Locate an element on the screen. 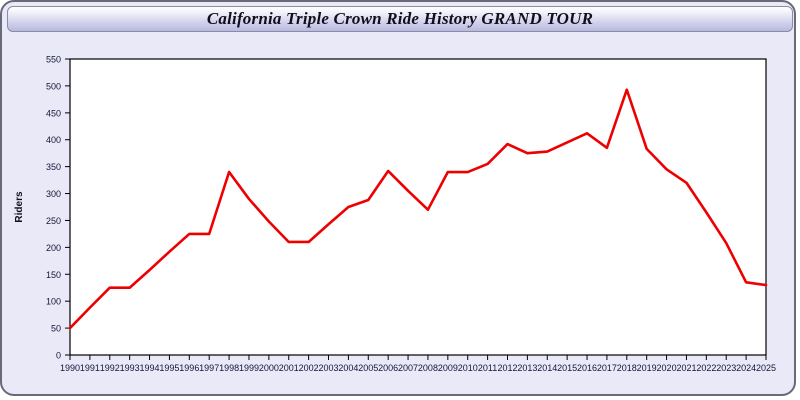 The width and height of the screenshot is (800, 400). x-tick-label: 2002 is located at coordinates (309, 368).